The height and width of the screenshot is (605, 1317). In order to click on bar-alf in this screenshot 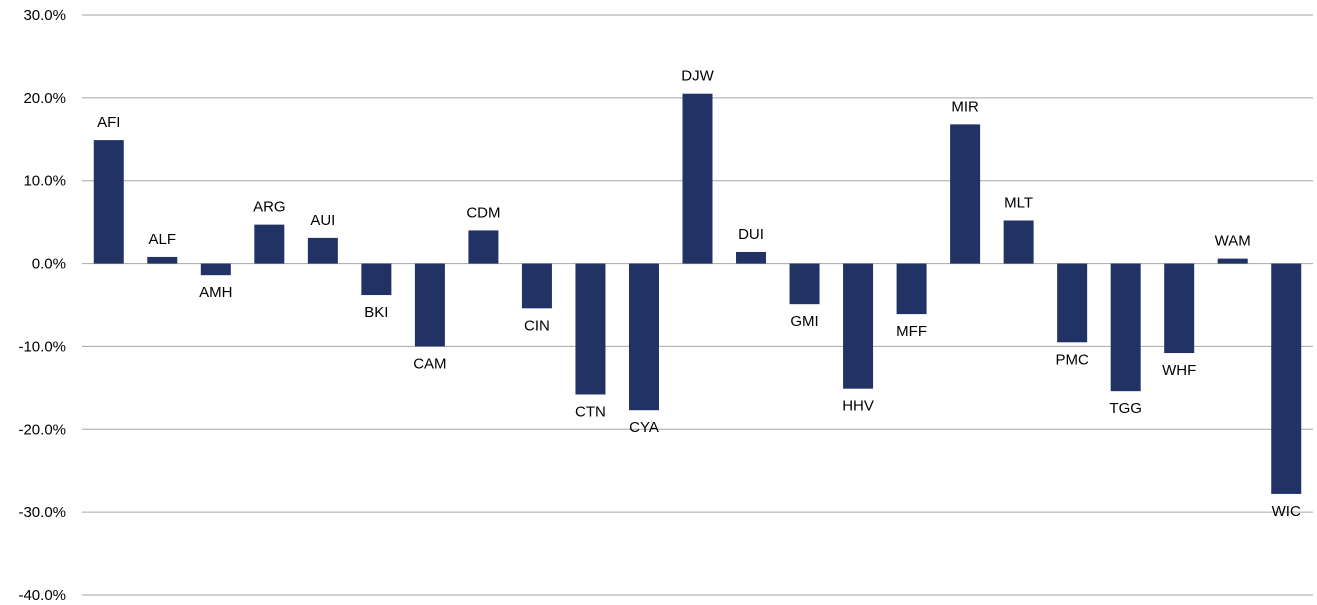, I will do `click(162, 260)`.